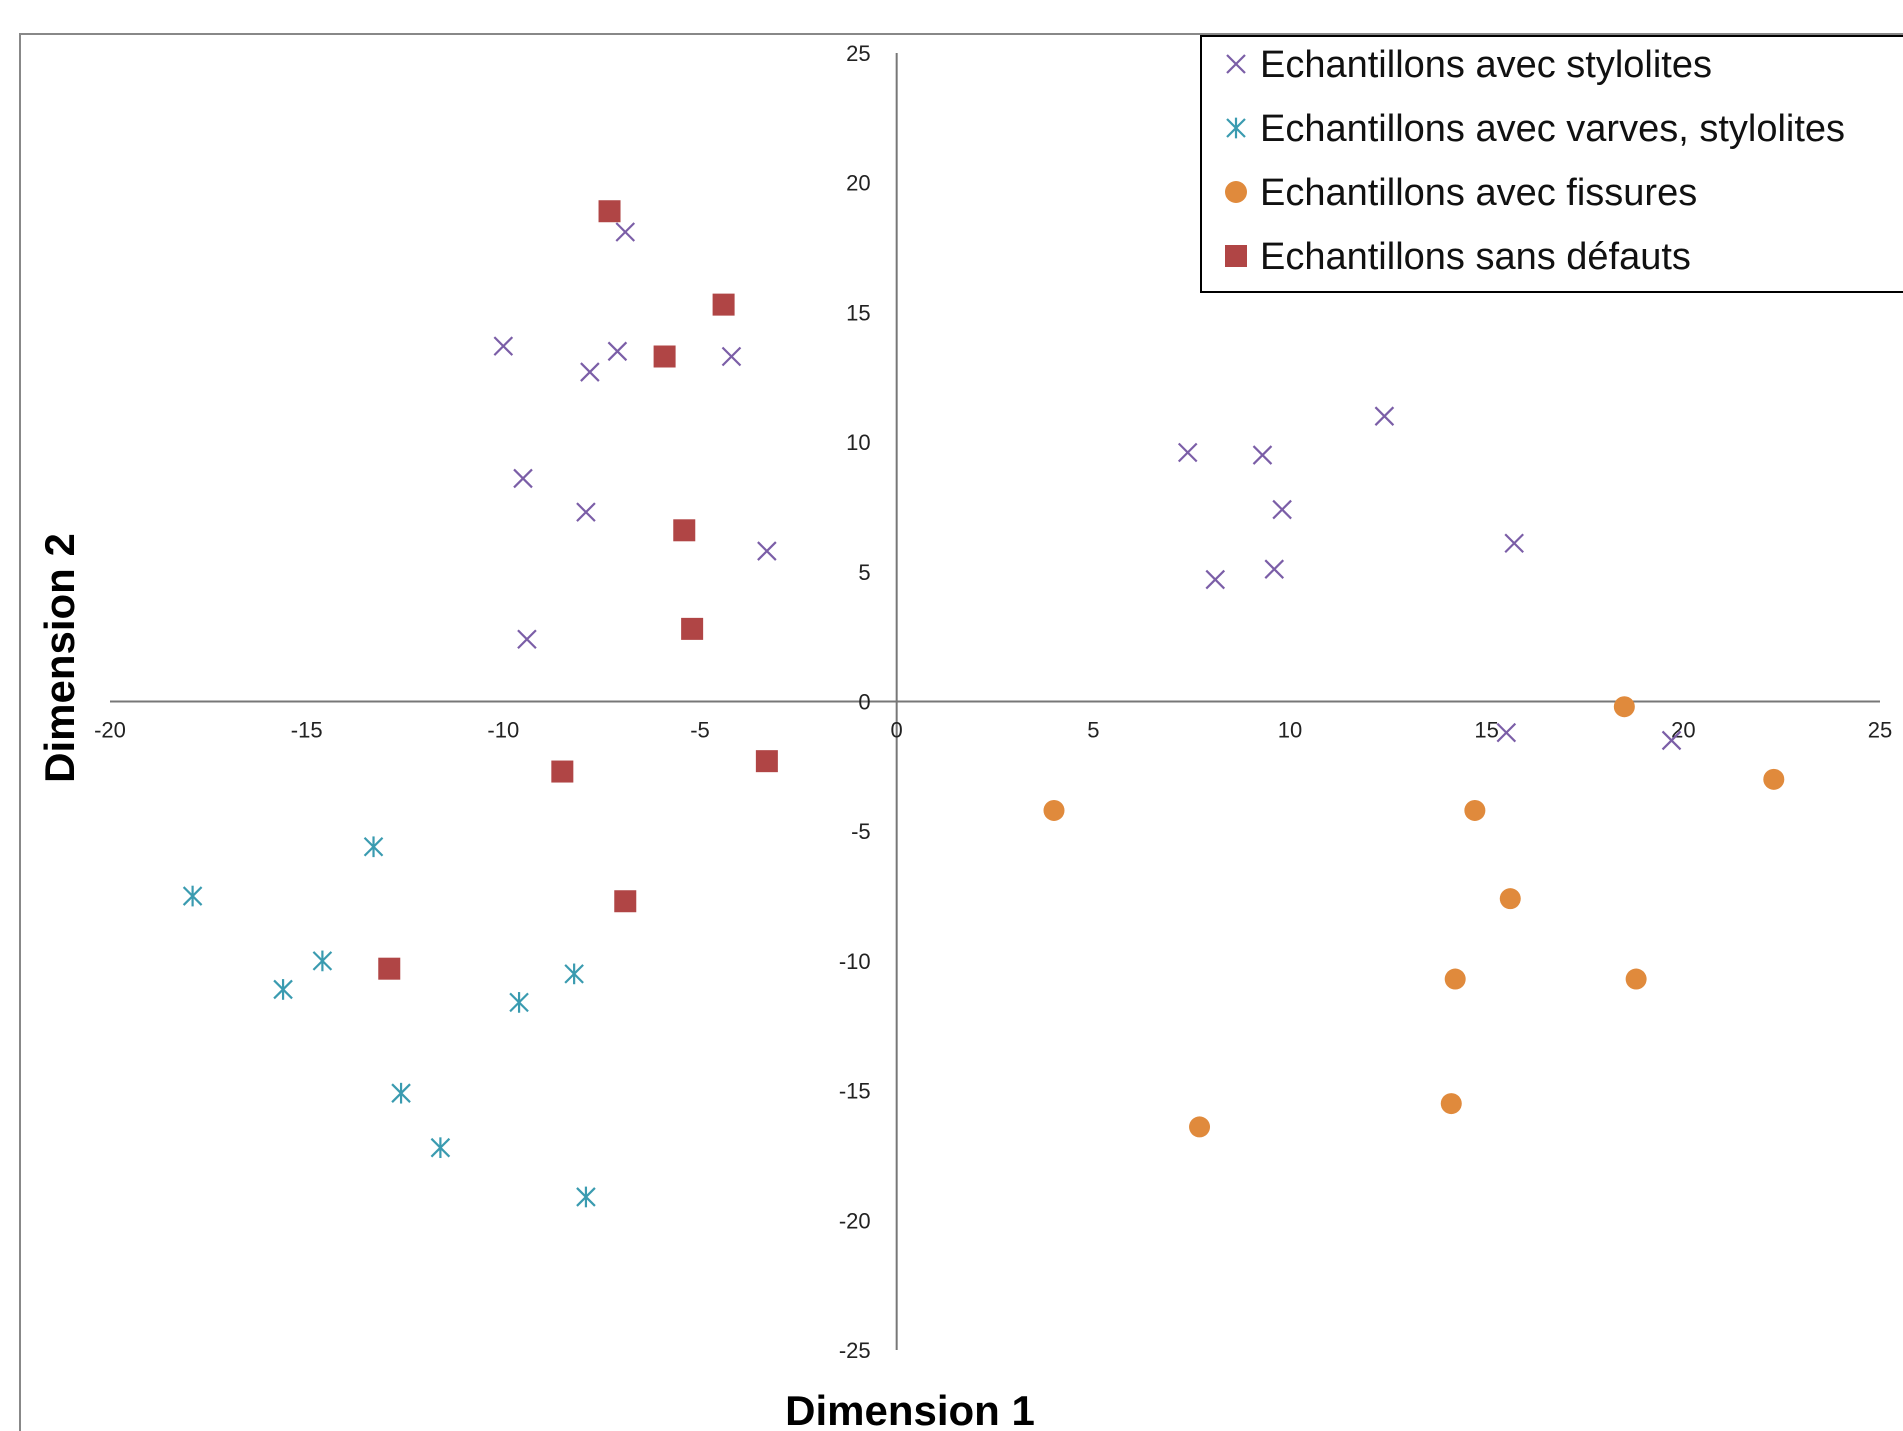 Image resolution: width=1903 pixels, height=1431 pixels. I want to click on x-tick-label: -20, so click(110, 730).